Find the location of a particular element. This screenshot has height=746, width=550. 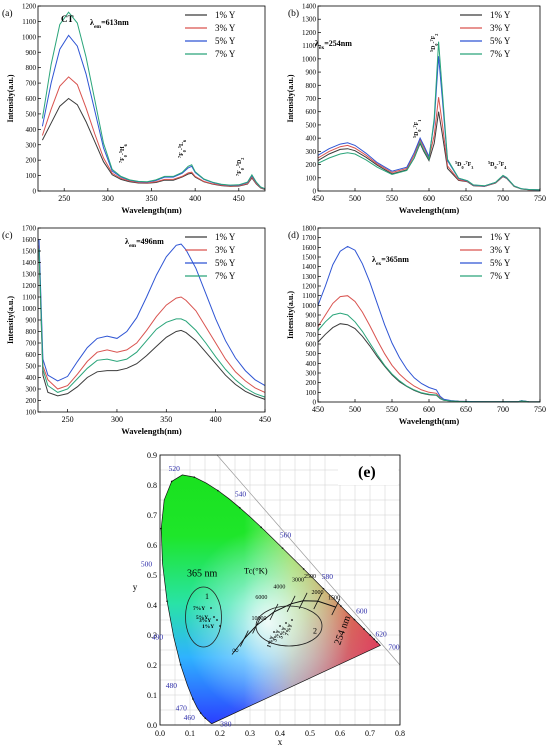

y-tick-label: 1300 is located at coordinates (309, 277).